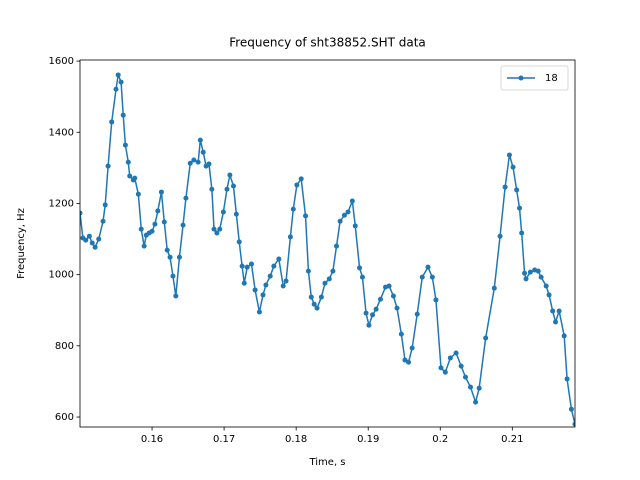 The height and width of the screenshot is (480, 640). What do you see at coordinates (368, 439) in the screenshot?
I see `x-tick-label: 0.19` at bounding box center [368, 439].